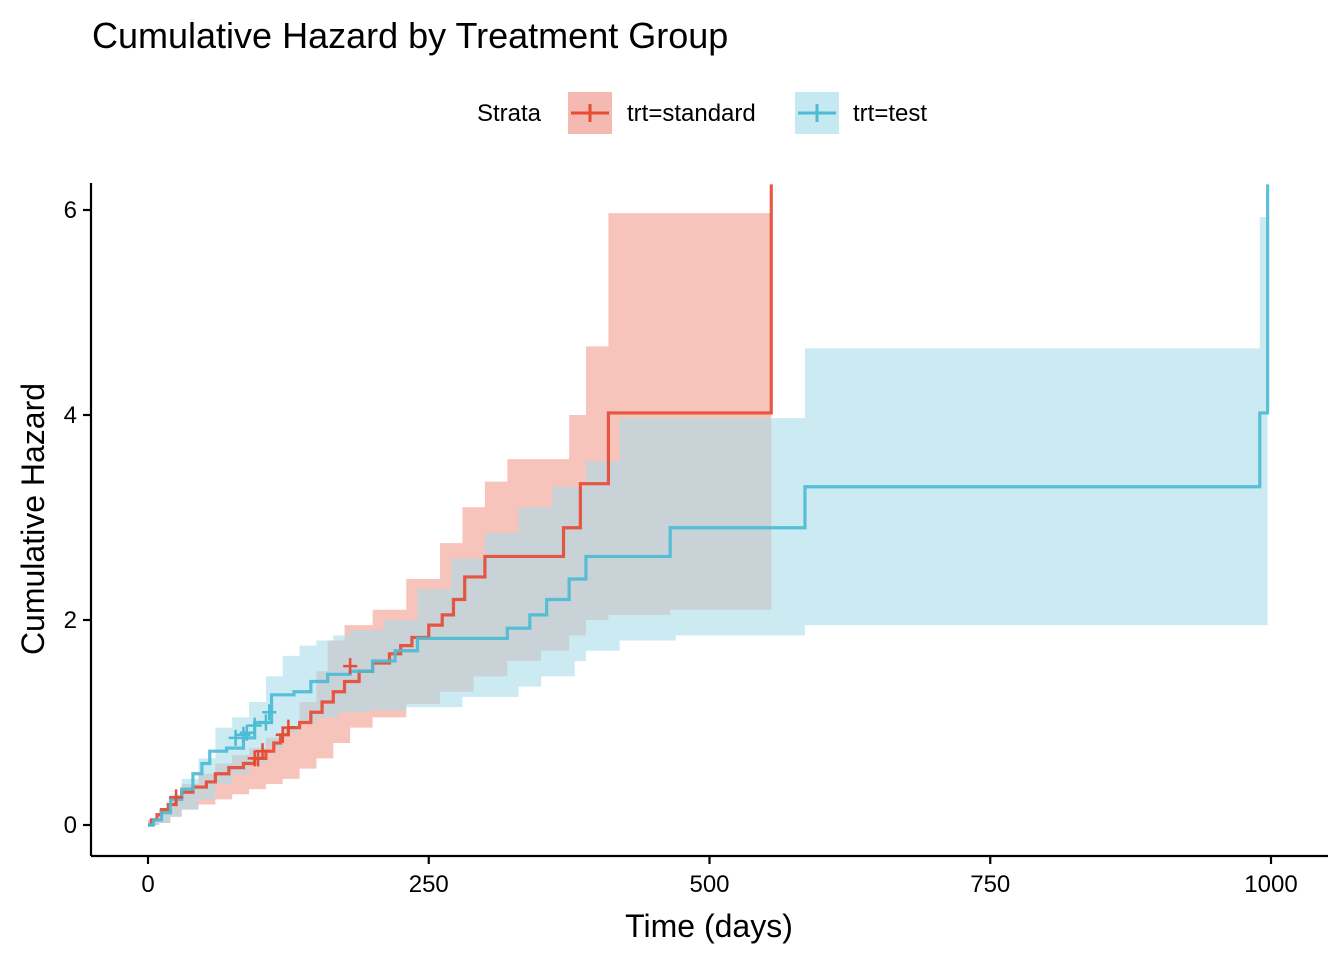  I want to click on x-tick-label: 0, so click(147, 884).